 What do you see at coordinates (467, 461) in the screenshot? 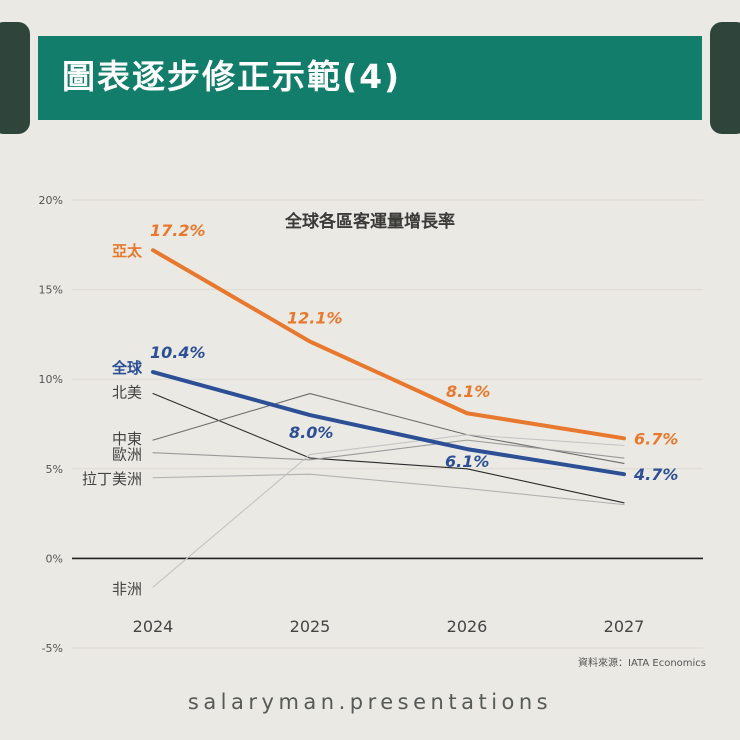
I see `data-label: 6.1%` at bounding box center [467, 461].